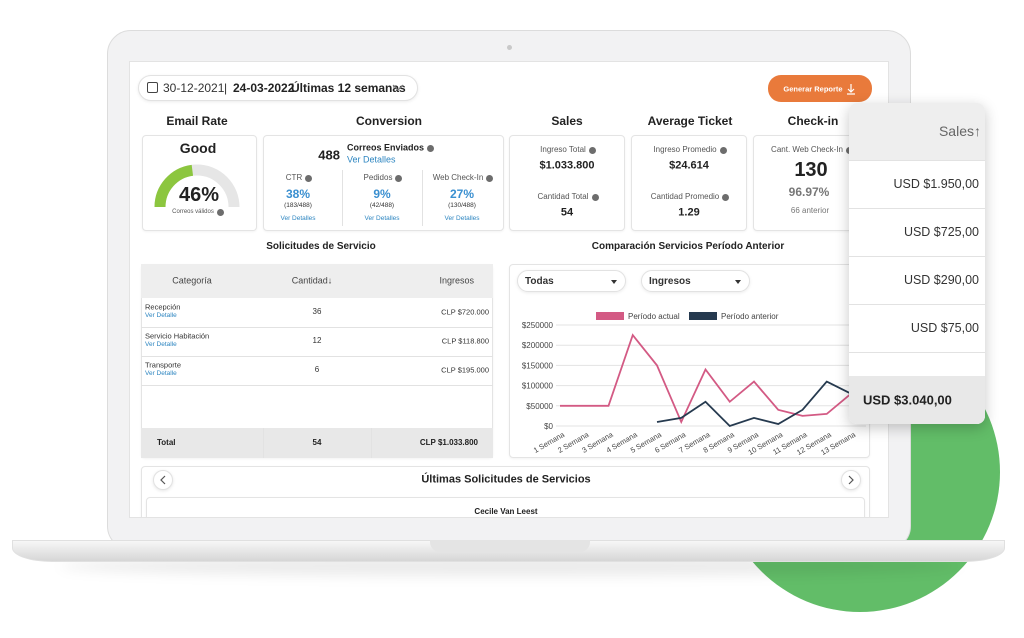  What do you see at coordinates (194, 88) in the screenshot?
I see `date-from: 30-12-2021` at bounding box center [194, 88].